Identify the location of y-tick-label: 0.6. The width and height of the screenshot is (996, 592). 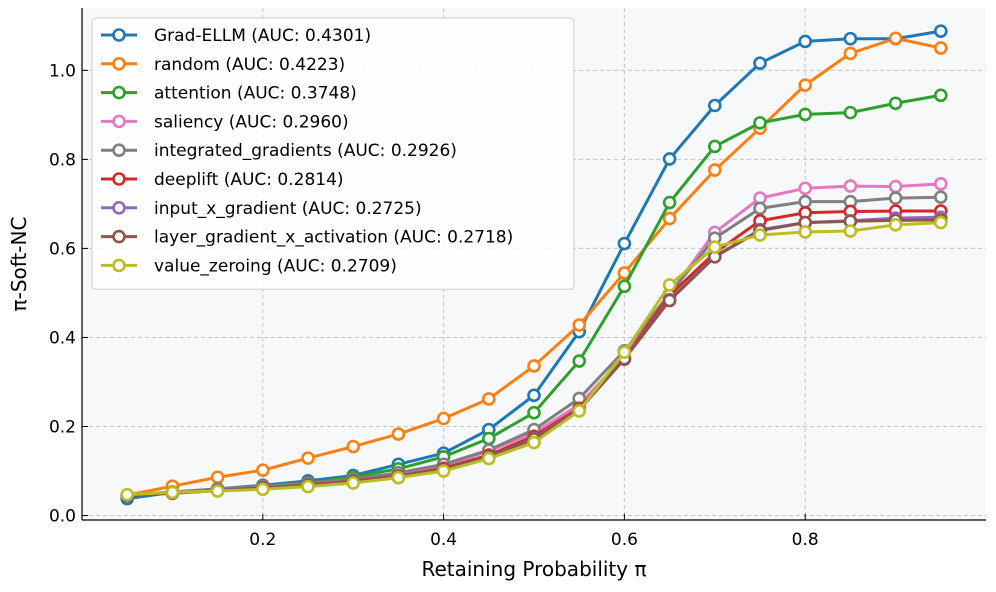
(62, 249).